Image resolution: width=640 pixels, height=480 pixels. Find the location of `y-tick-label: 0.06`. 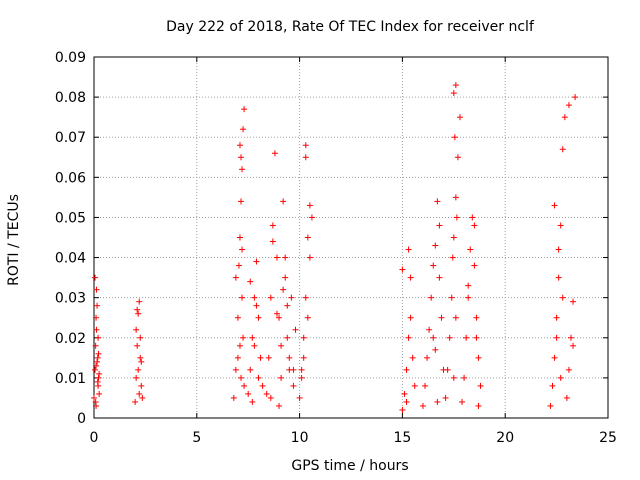

y-tick-label: 0.06 is located at coordinates (70, 178).